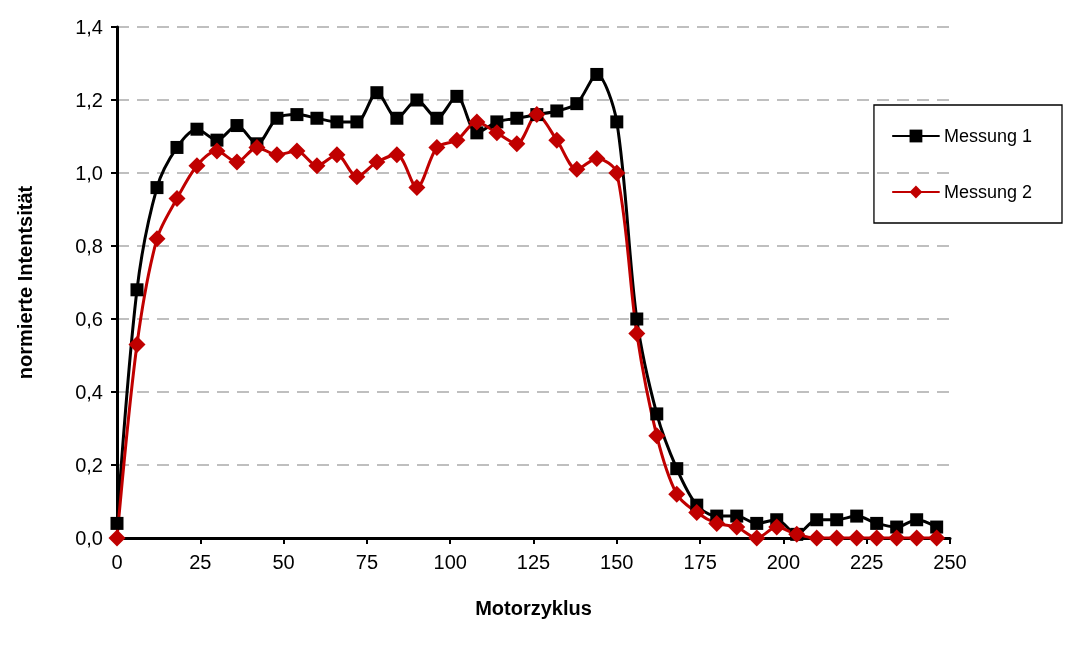  Describe the element at coordinates (89, 27) in the screenshot. I see `y-tick-label: 1,4` at that location.